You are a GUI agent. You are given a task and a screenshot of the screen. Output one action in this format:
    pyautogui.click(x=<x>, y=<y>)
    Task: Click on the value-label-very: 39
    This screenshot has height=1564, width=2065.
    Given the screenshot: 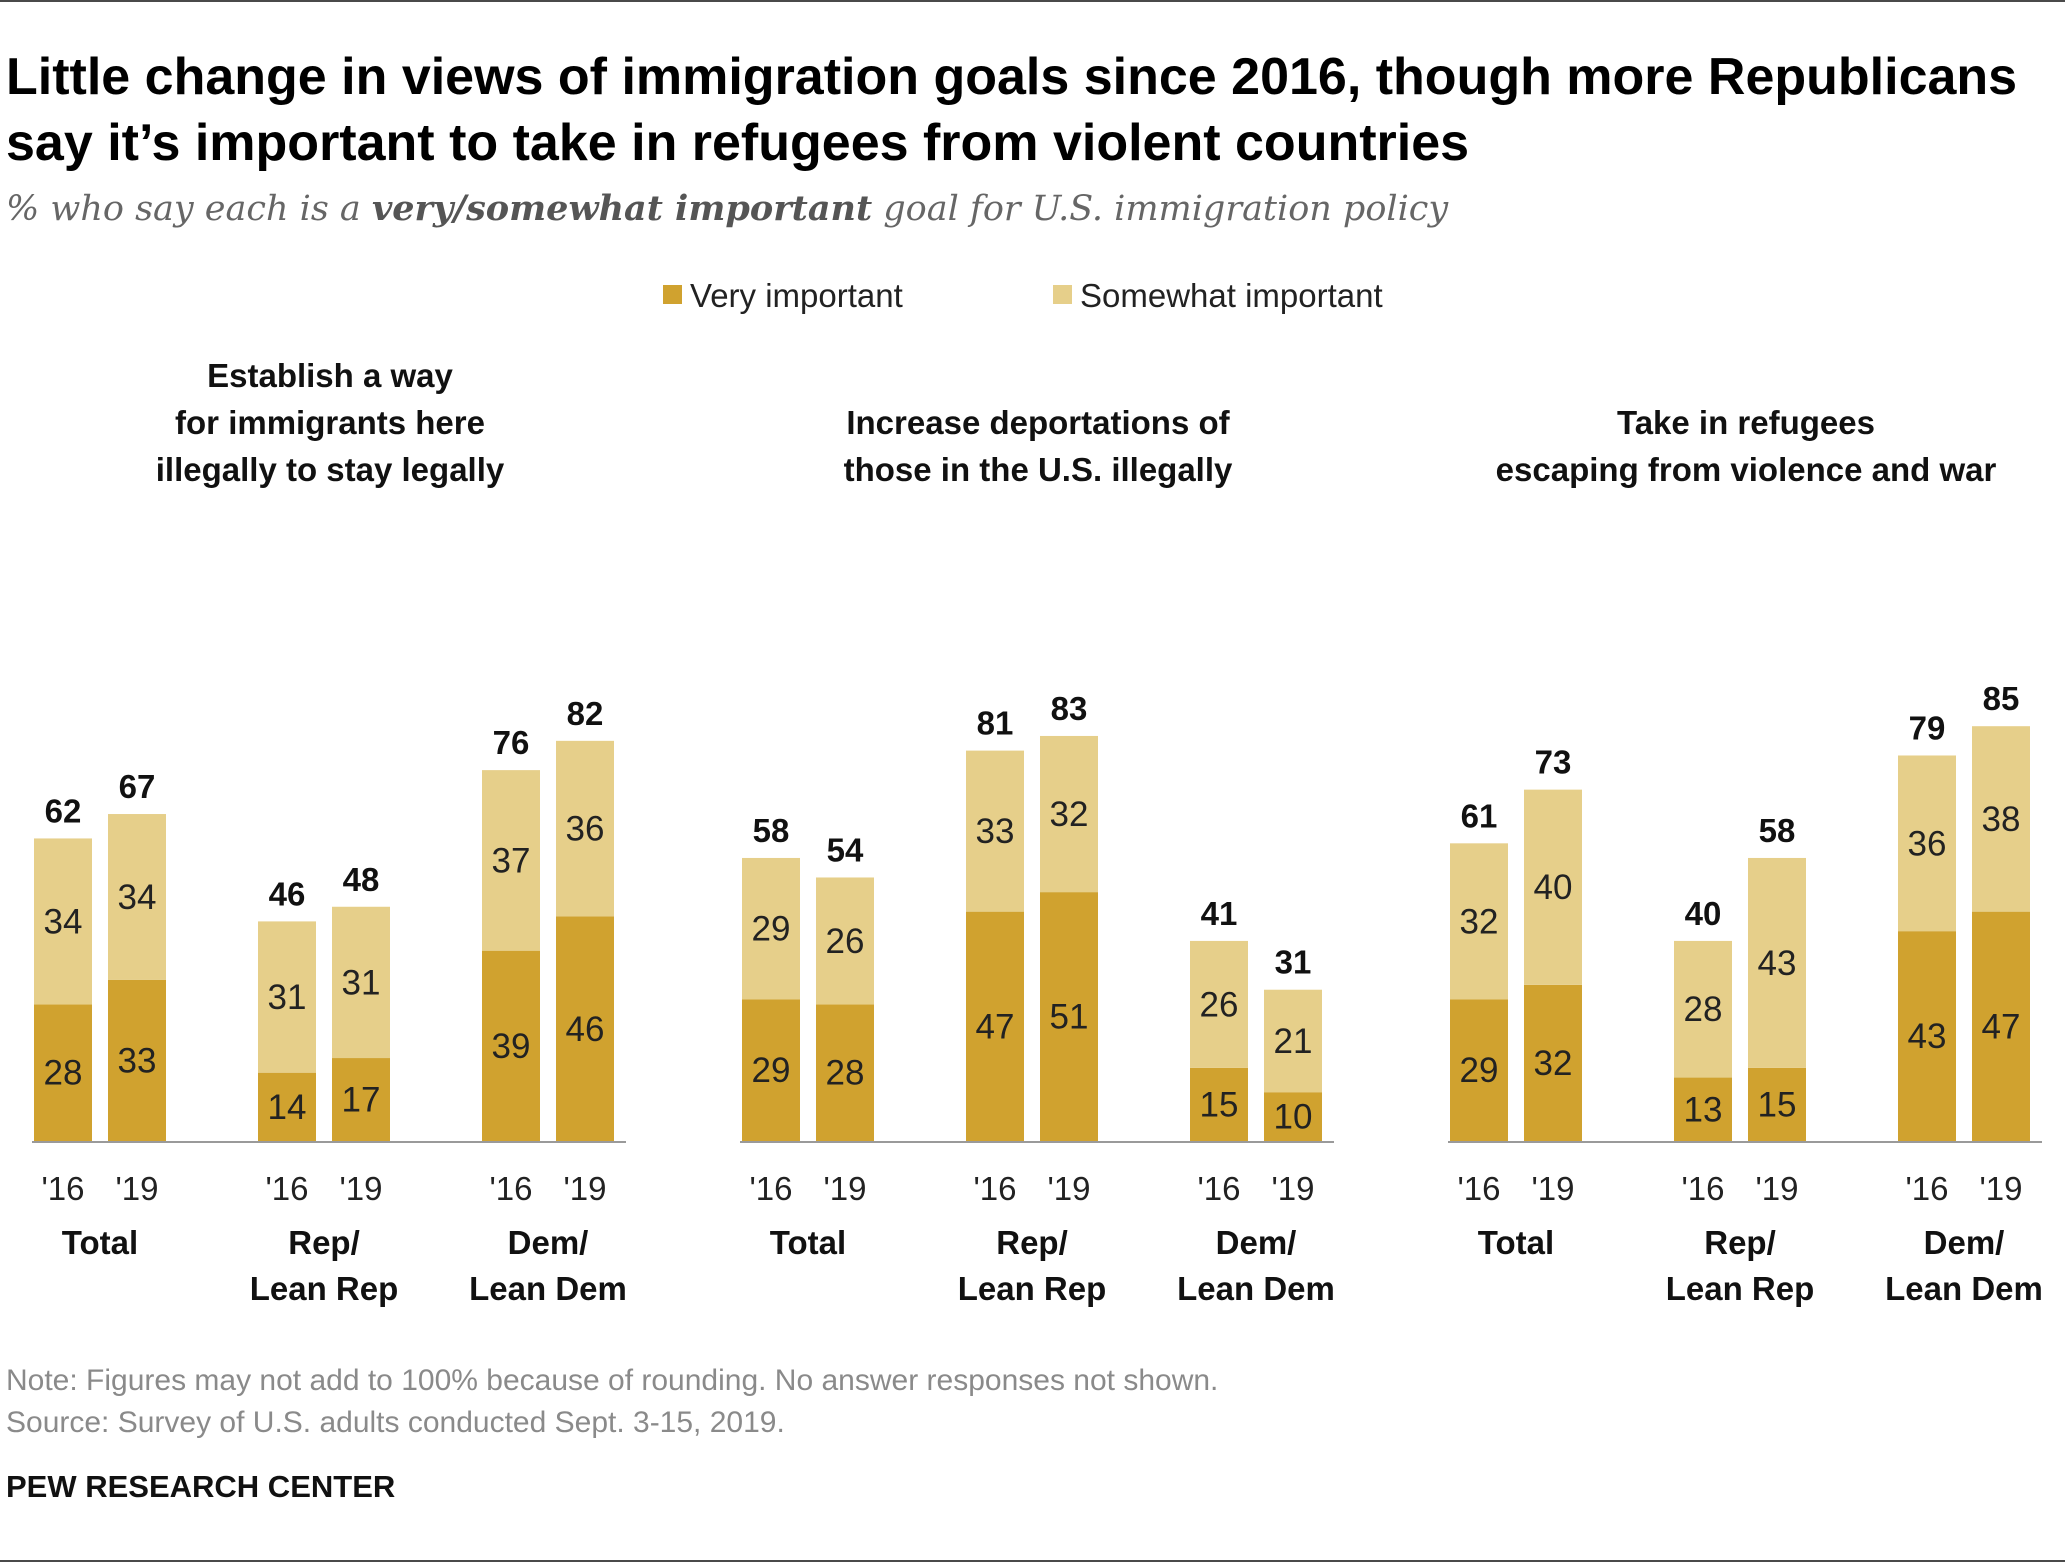 What is the action you would take?
    pyautogui.click(x=511, y=1046)
    